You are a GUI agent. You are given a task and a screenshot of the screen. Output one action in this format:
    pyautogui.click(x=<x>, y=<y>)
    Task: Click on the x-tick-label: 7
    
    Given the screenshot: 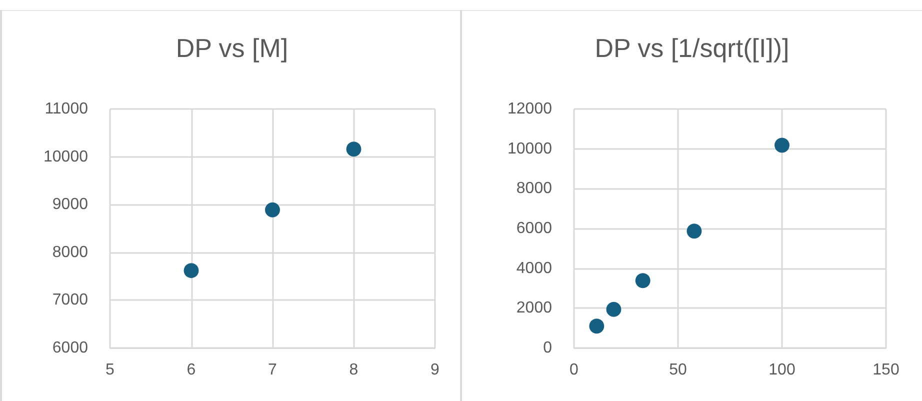 What is the action you would take?
    pyautogui.click(x=273, y=370)
    